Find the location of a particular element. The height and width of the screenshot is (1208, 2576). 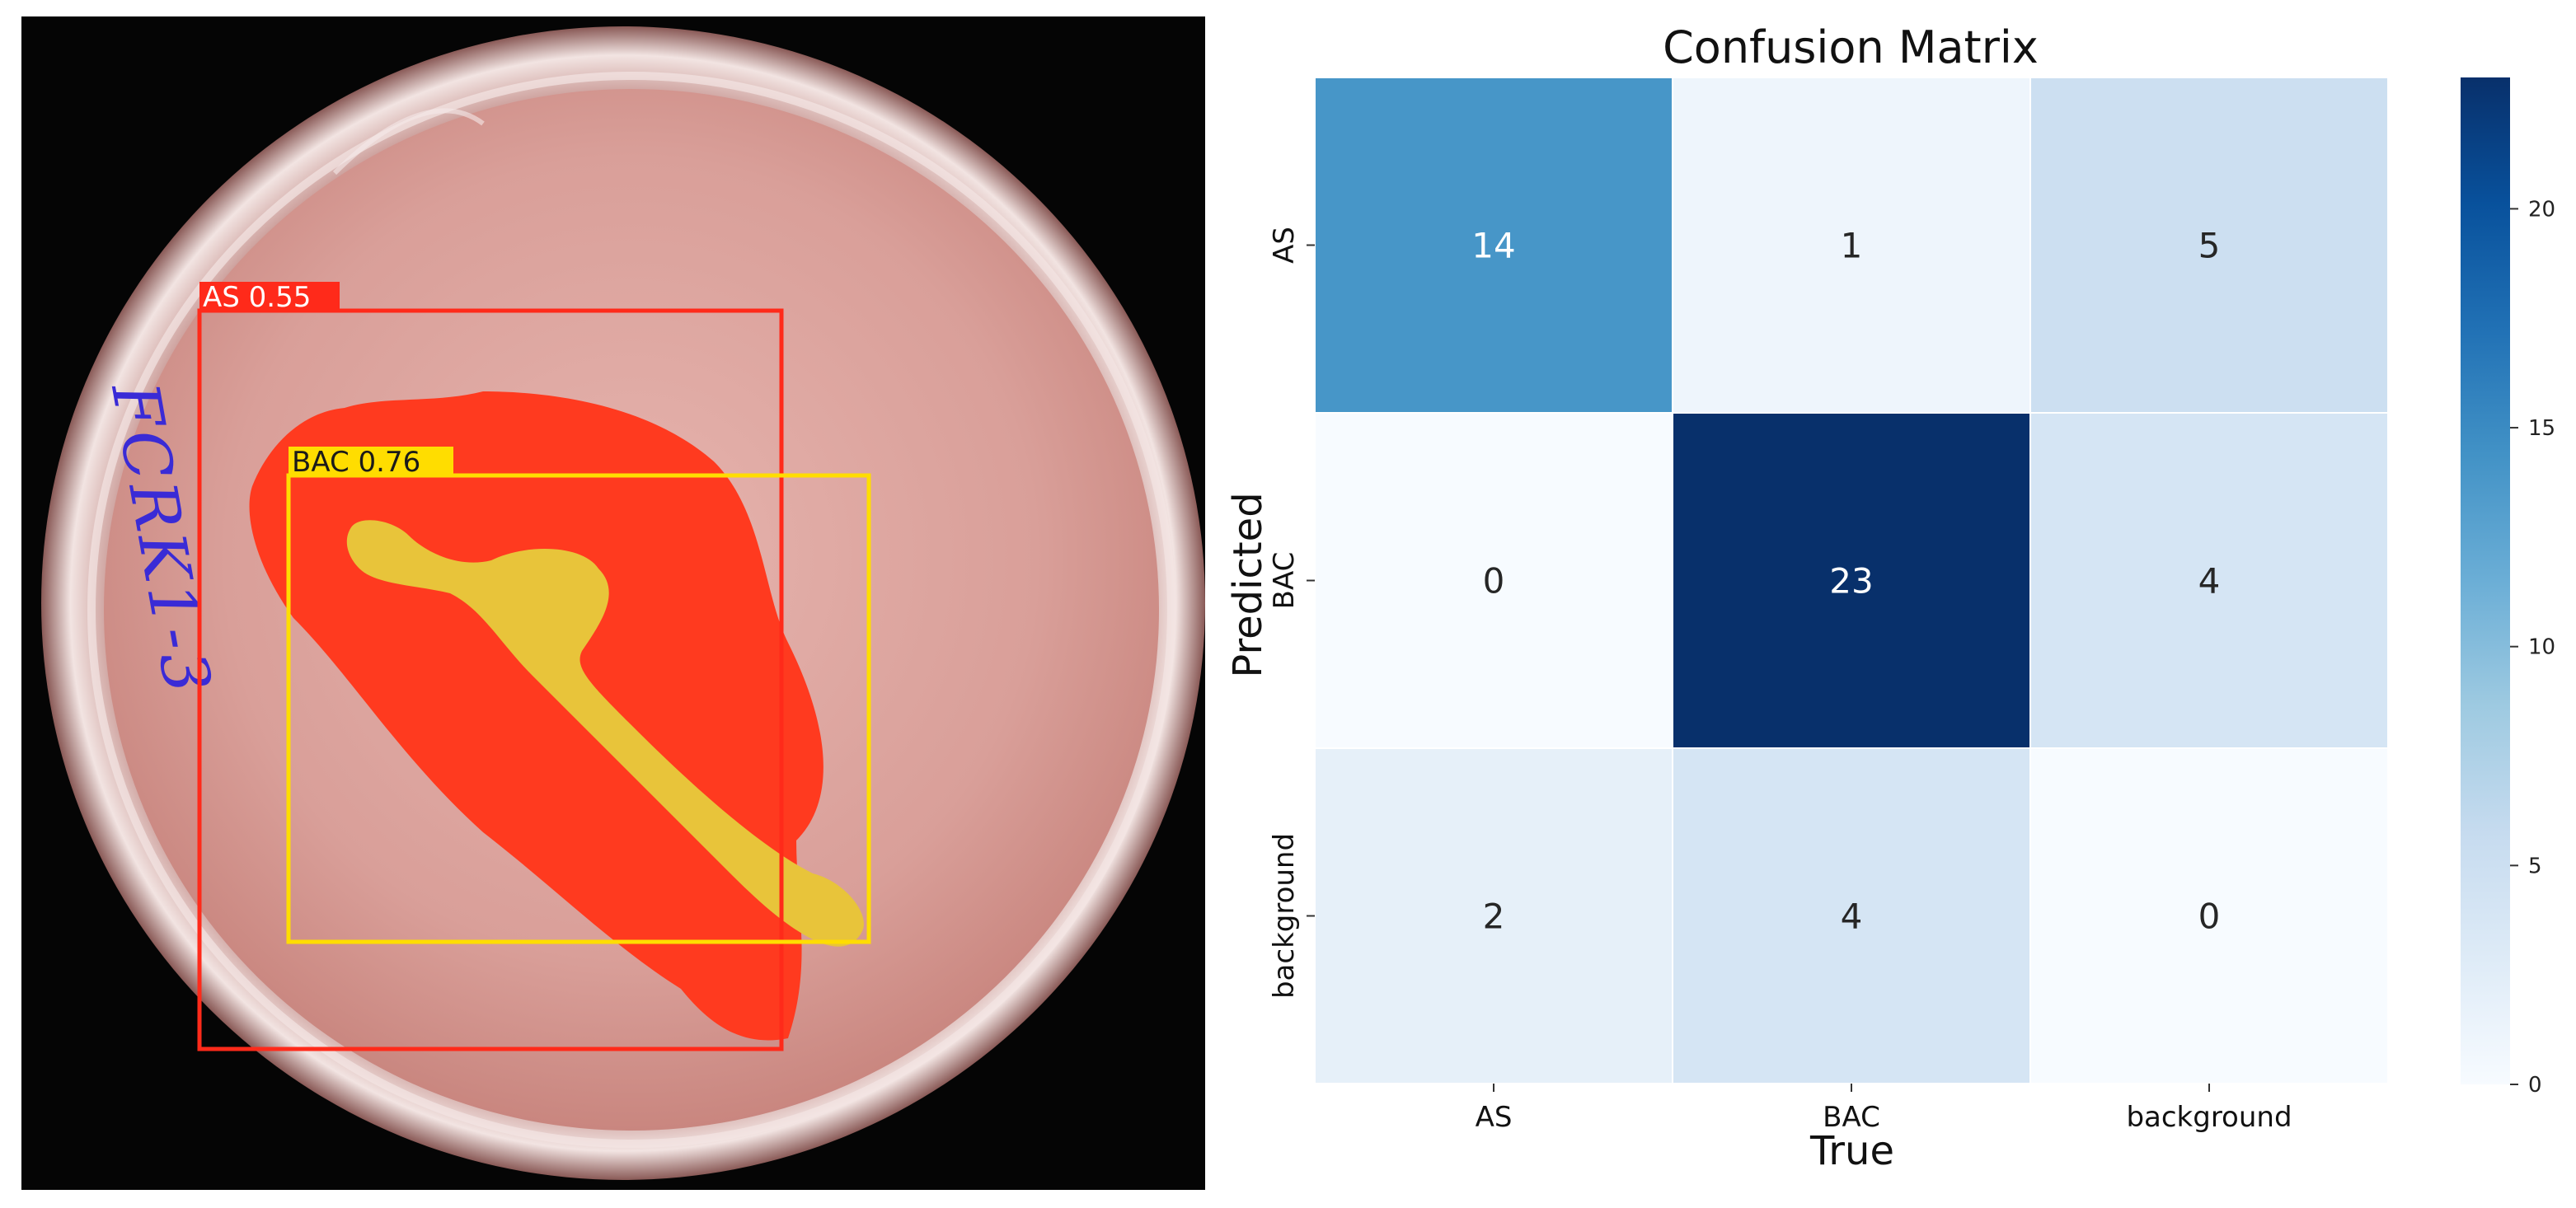

cell-value-label: 2 is located at coordinates (1494, 917).